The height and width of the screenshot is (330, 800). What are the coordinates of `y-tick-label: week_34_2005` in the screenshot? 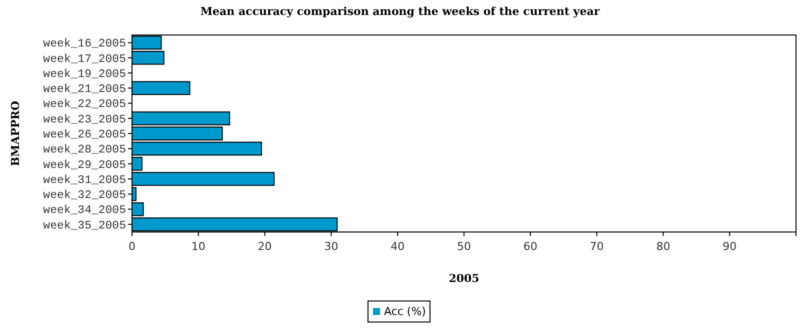 It's located at (84, 211).